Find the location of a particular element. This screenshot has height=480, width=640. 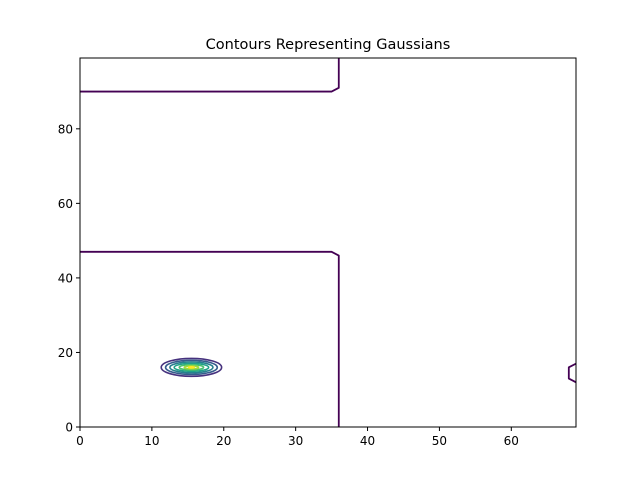

x-tick-label: 40 is located at coordinates (367, 441).